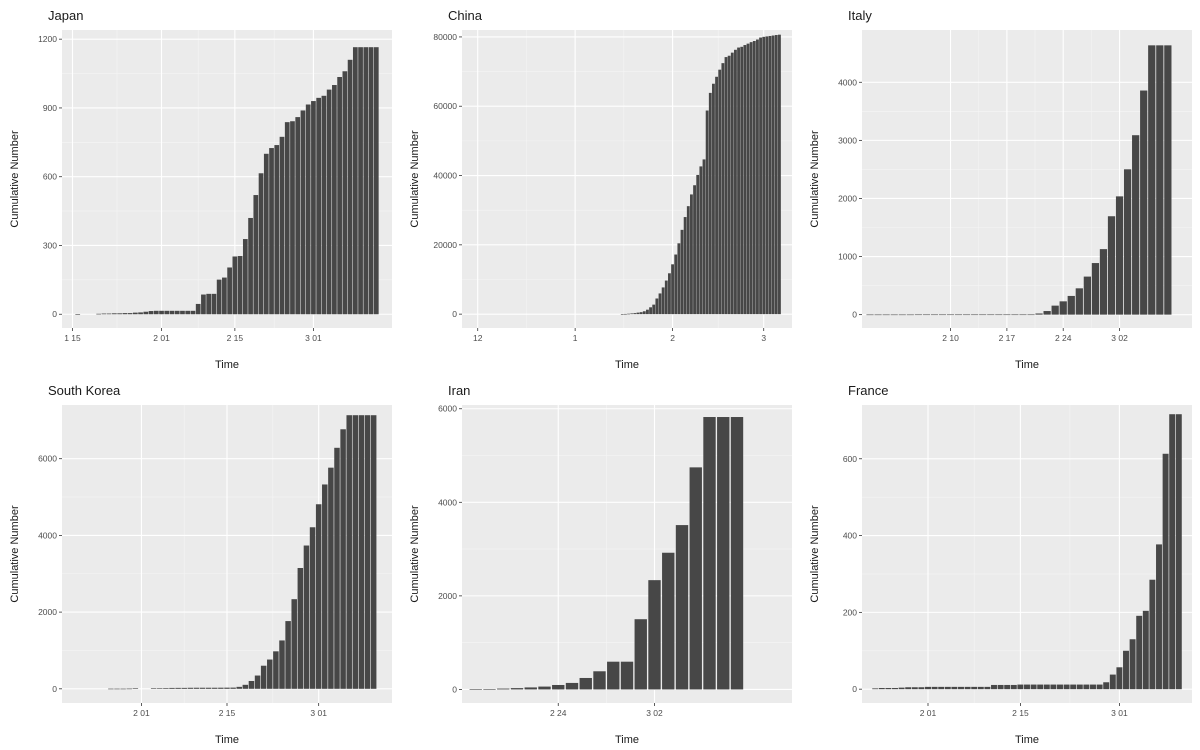 The height and width of the screenshot is (750, 1200). Describe the element at coordinates (445, 245) in the screenshot. I see `y-tick-label: 20000` at that location.